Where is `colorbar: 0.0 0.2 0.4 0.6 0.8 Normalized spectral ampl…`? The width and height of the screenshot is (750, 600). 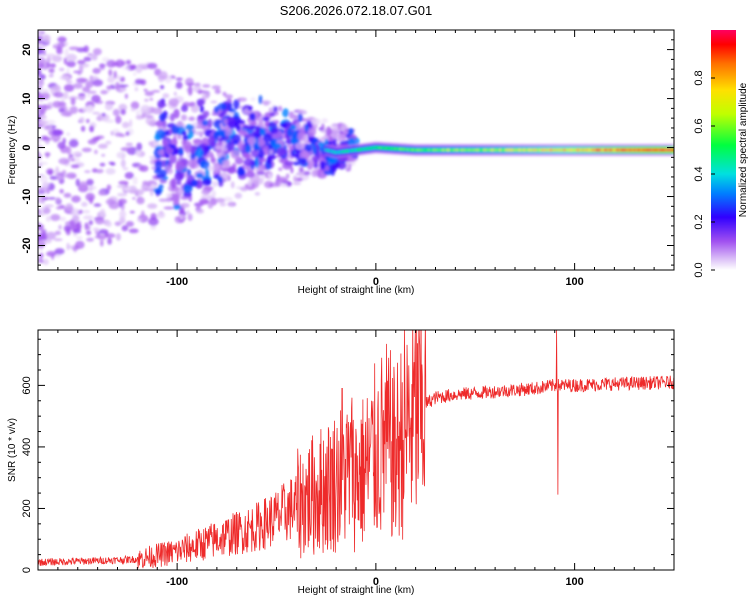 colorbar: 0.0 0.2 0.4 0.6 0.8 Normalized spectral ampl… is located at coordinates (721, 154).